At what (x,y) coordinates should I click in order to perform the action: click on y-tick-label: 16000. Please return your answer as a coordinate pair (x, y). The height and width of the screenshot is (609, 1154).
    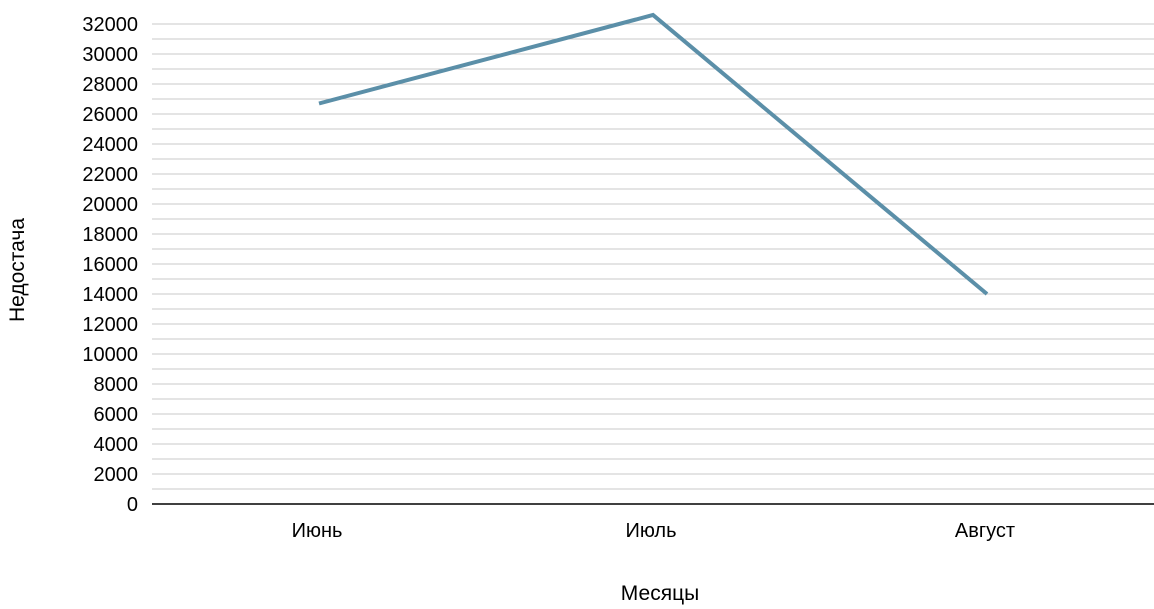
    Looking at the image, I should click on (110, 265).